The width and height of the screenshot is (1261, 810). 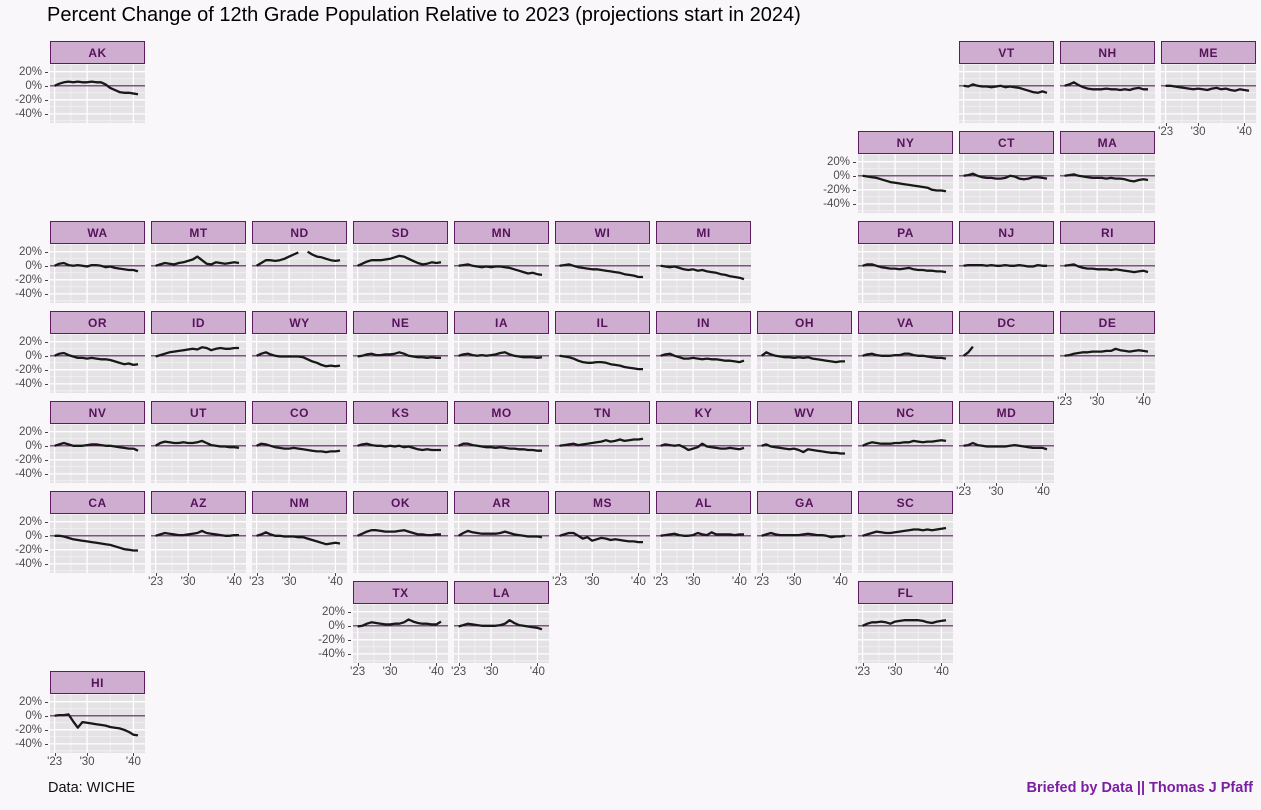 I want to click on facet-header-ID: ID, so click(x=198, y=322).